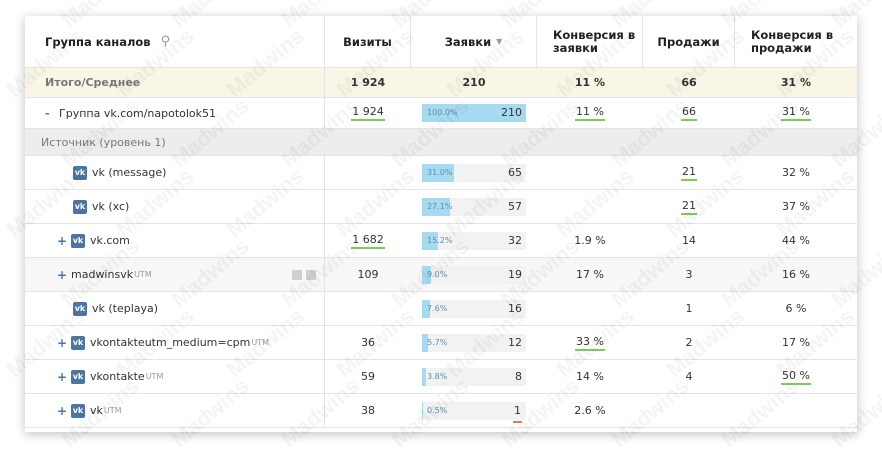 The width and height of the screenshot is (882, 461). Describe the element at coordinates (138, 113) in the screenshot. I see `group-label: Группа vk.com/napotolok51` at that location.